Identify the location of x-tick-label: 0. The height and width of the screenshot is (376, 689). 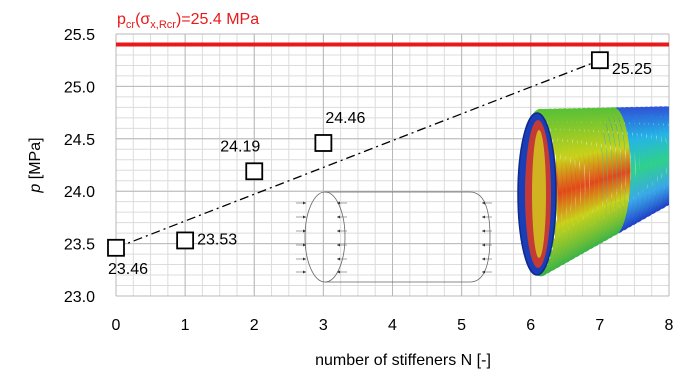
(116, 325).